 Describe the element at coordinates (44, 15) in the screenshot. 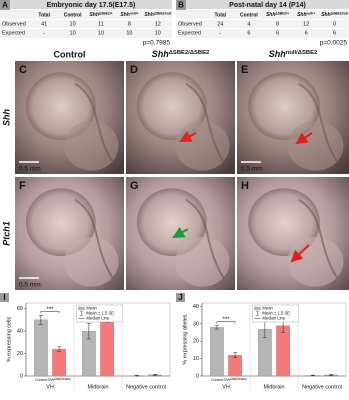

I see `label: Total` at that location.